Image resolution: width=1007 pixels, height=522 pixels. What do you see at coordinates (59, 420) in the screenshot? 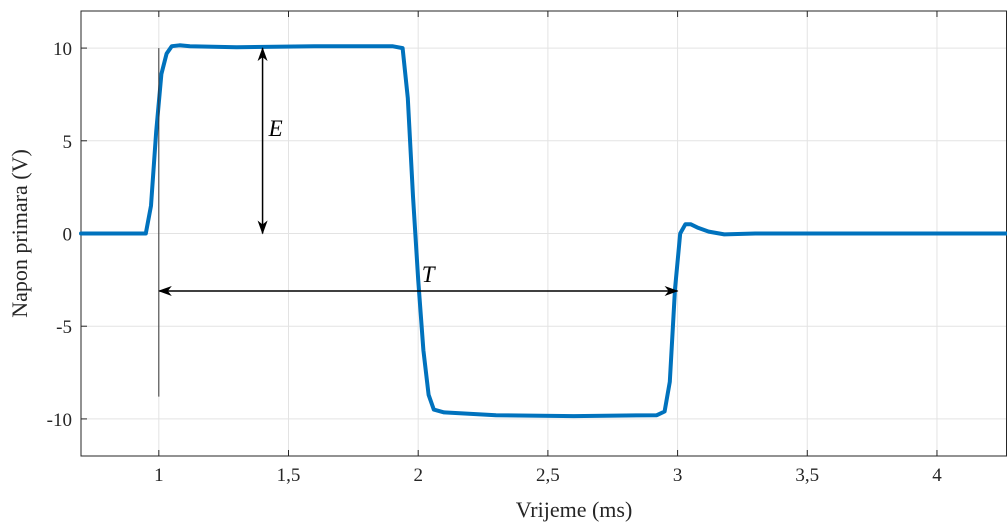
I see `y-tick-label: -10` at bounding box center [59, 420].